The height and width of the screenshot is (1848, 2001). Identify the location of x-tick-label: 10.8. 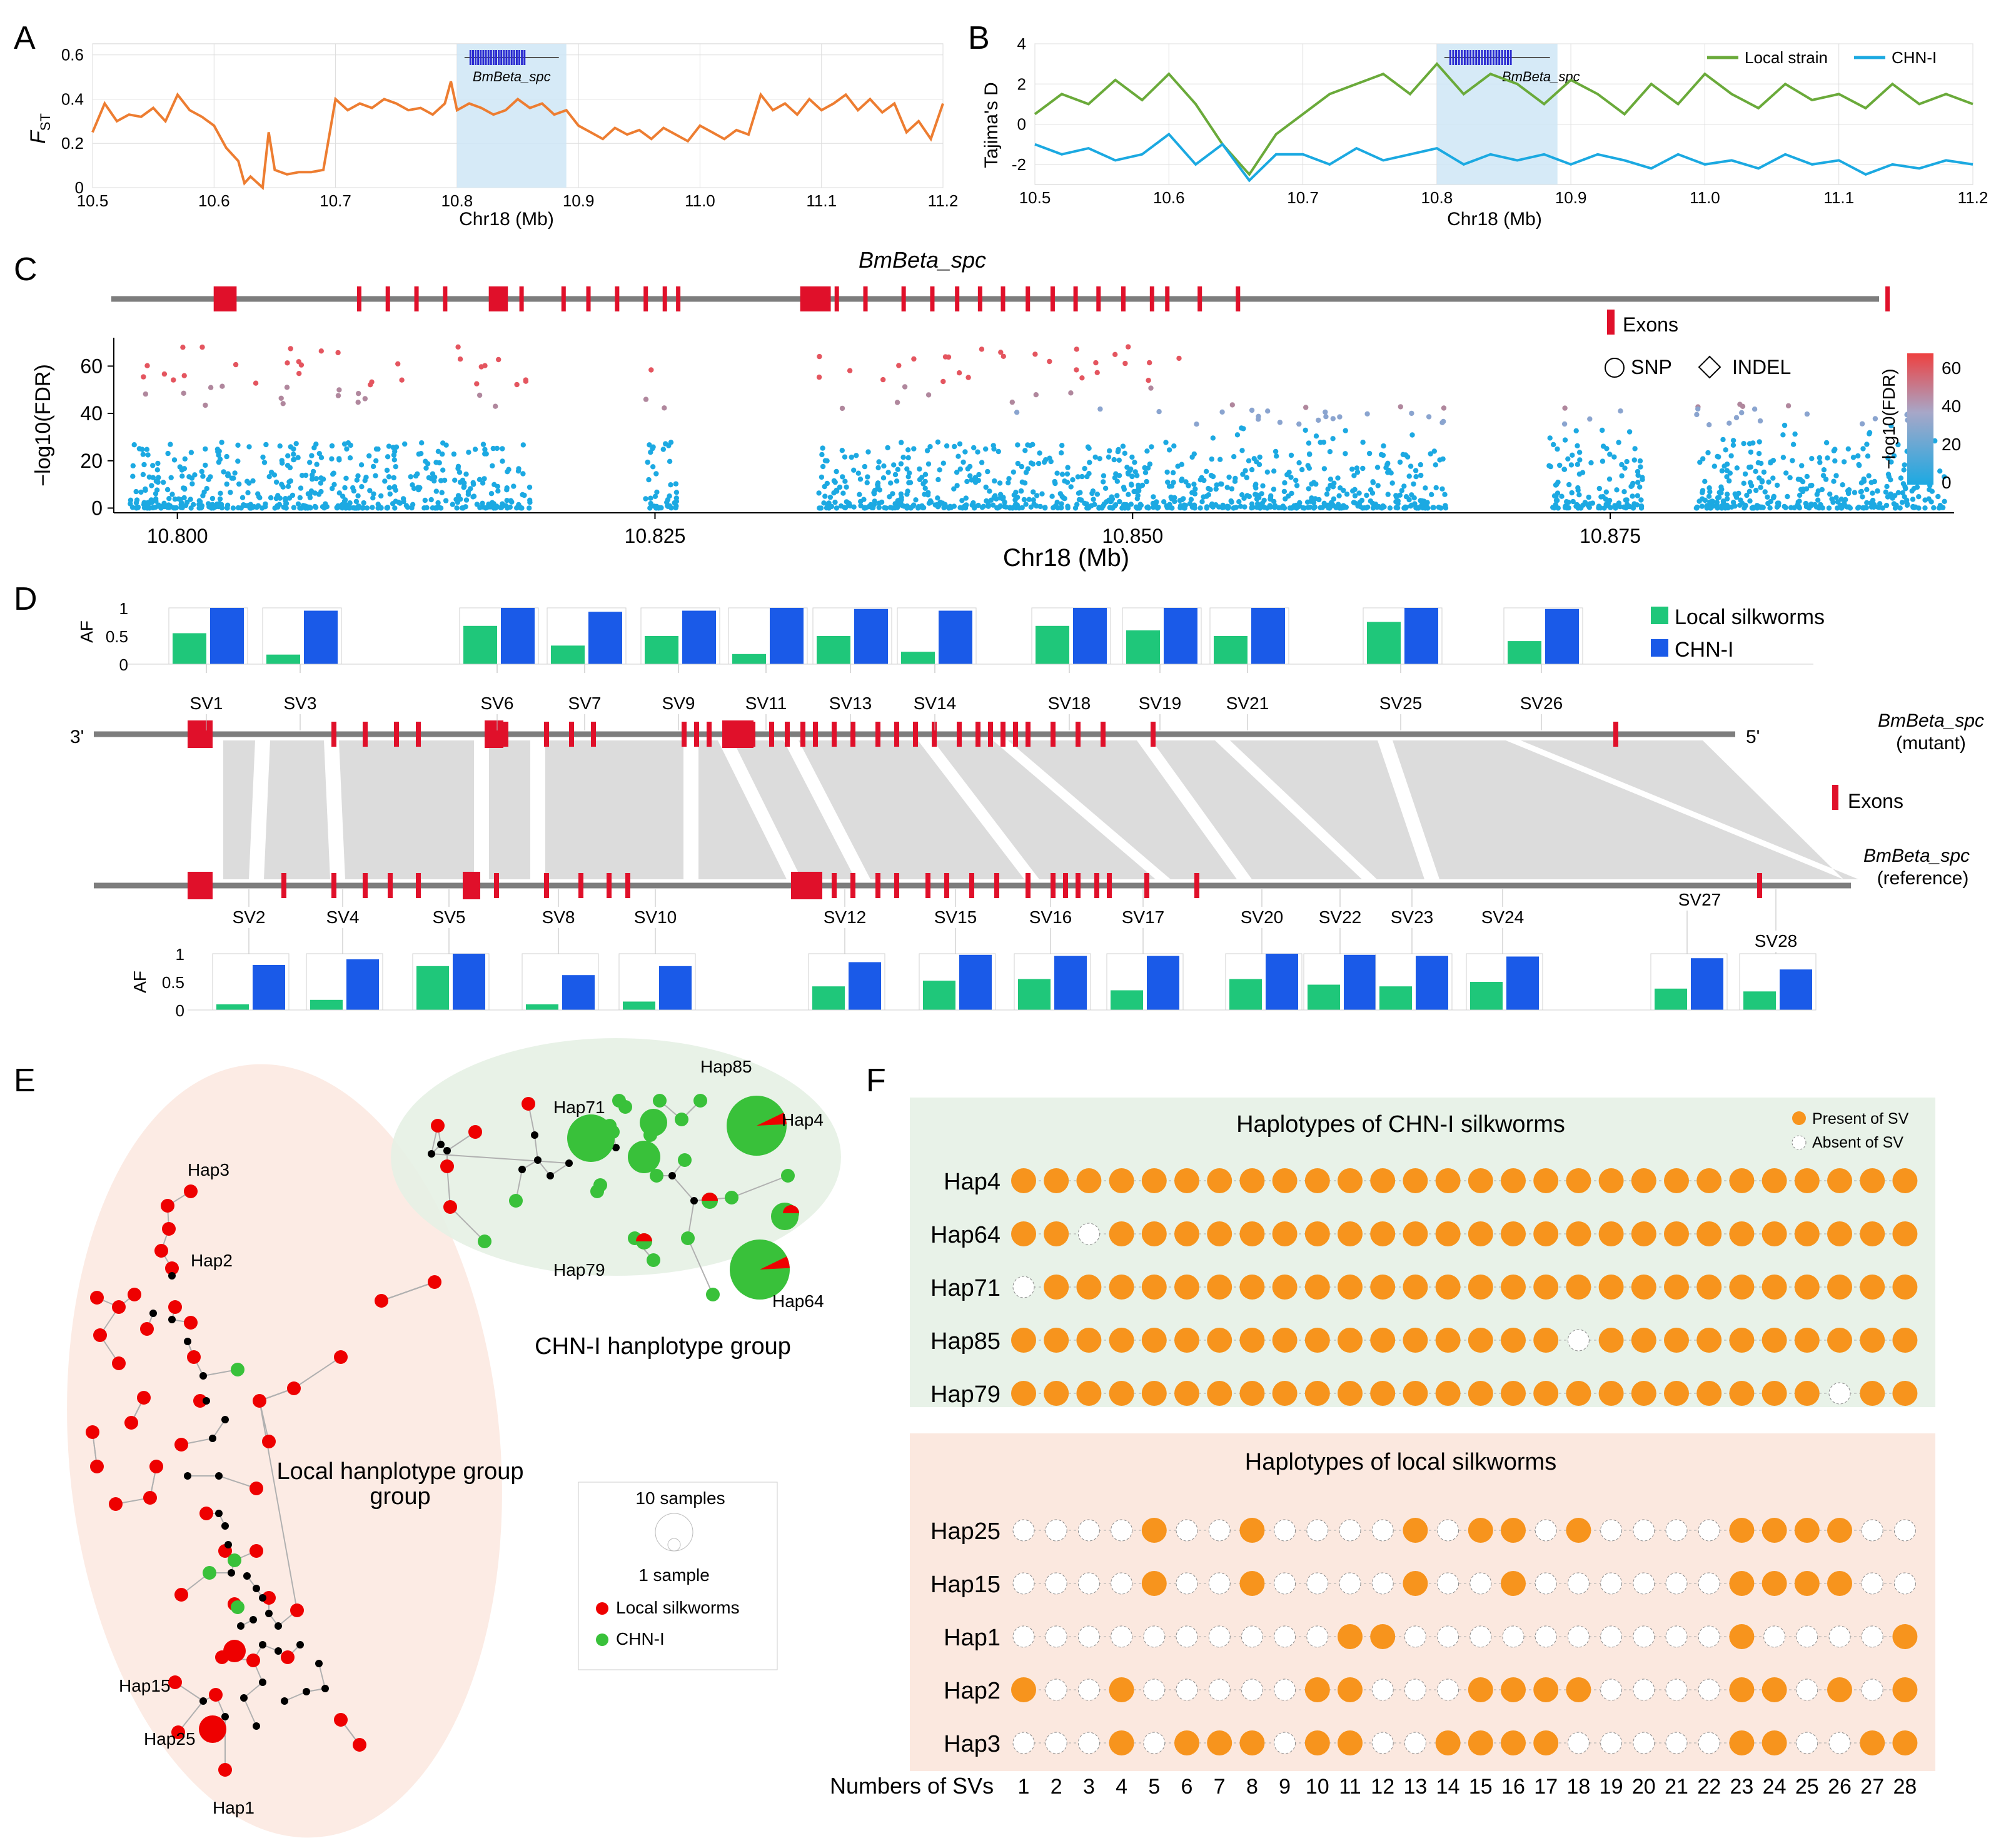
(457, 201).